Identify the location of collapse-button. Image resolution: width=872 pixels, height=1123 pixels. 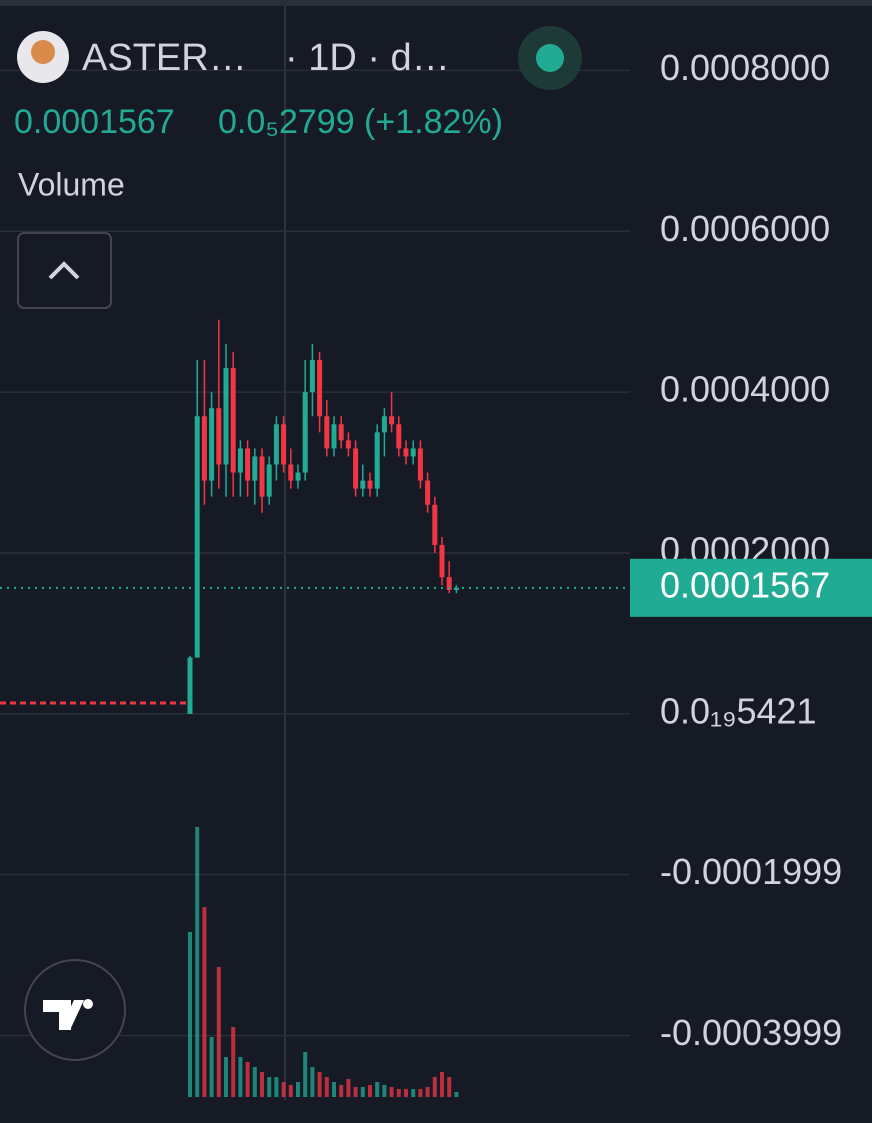
(64, 270).